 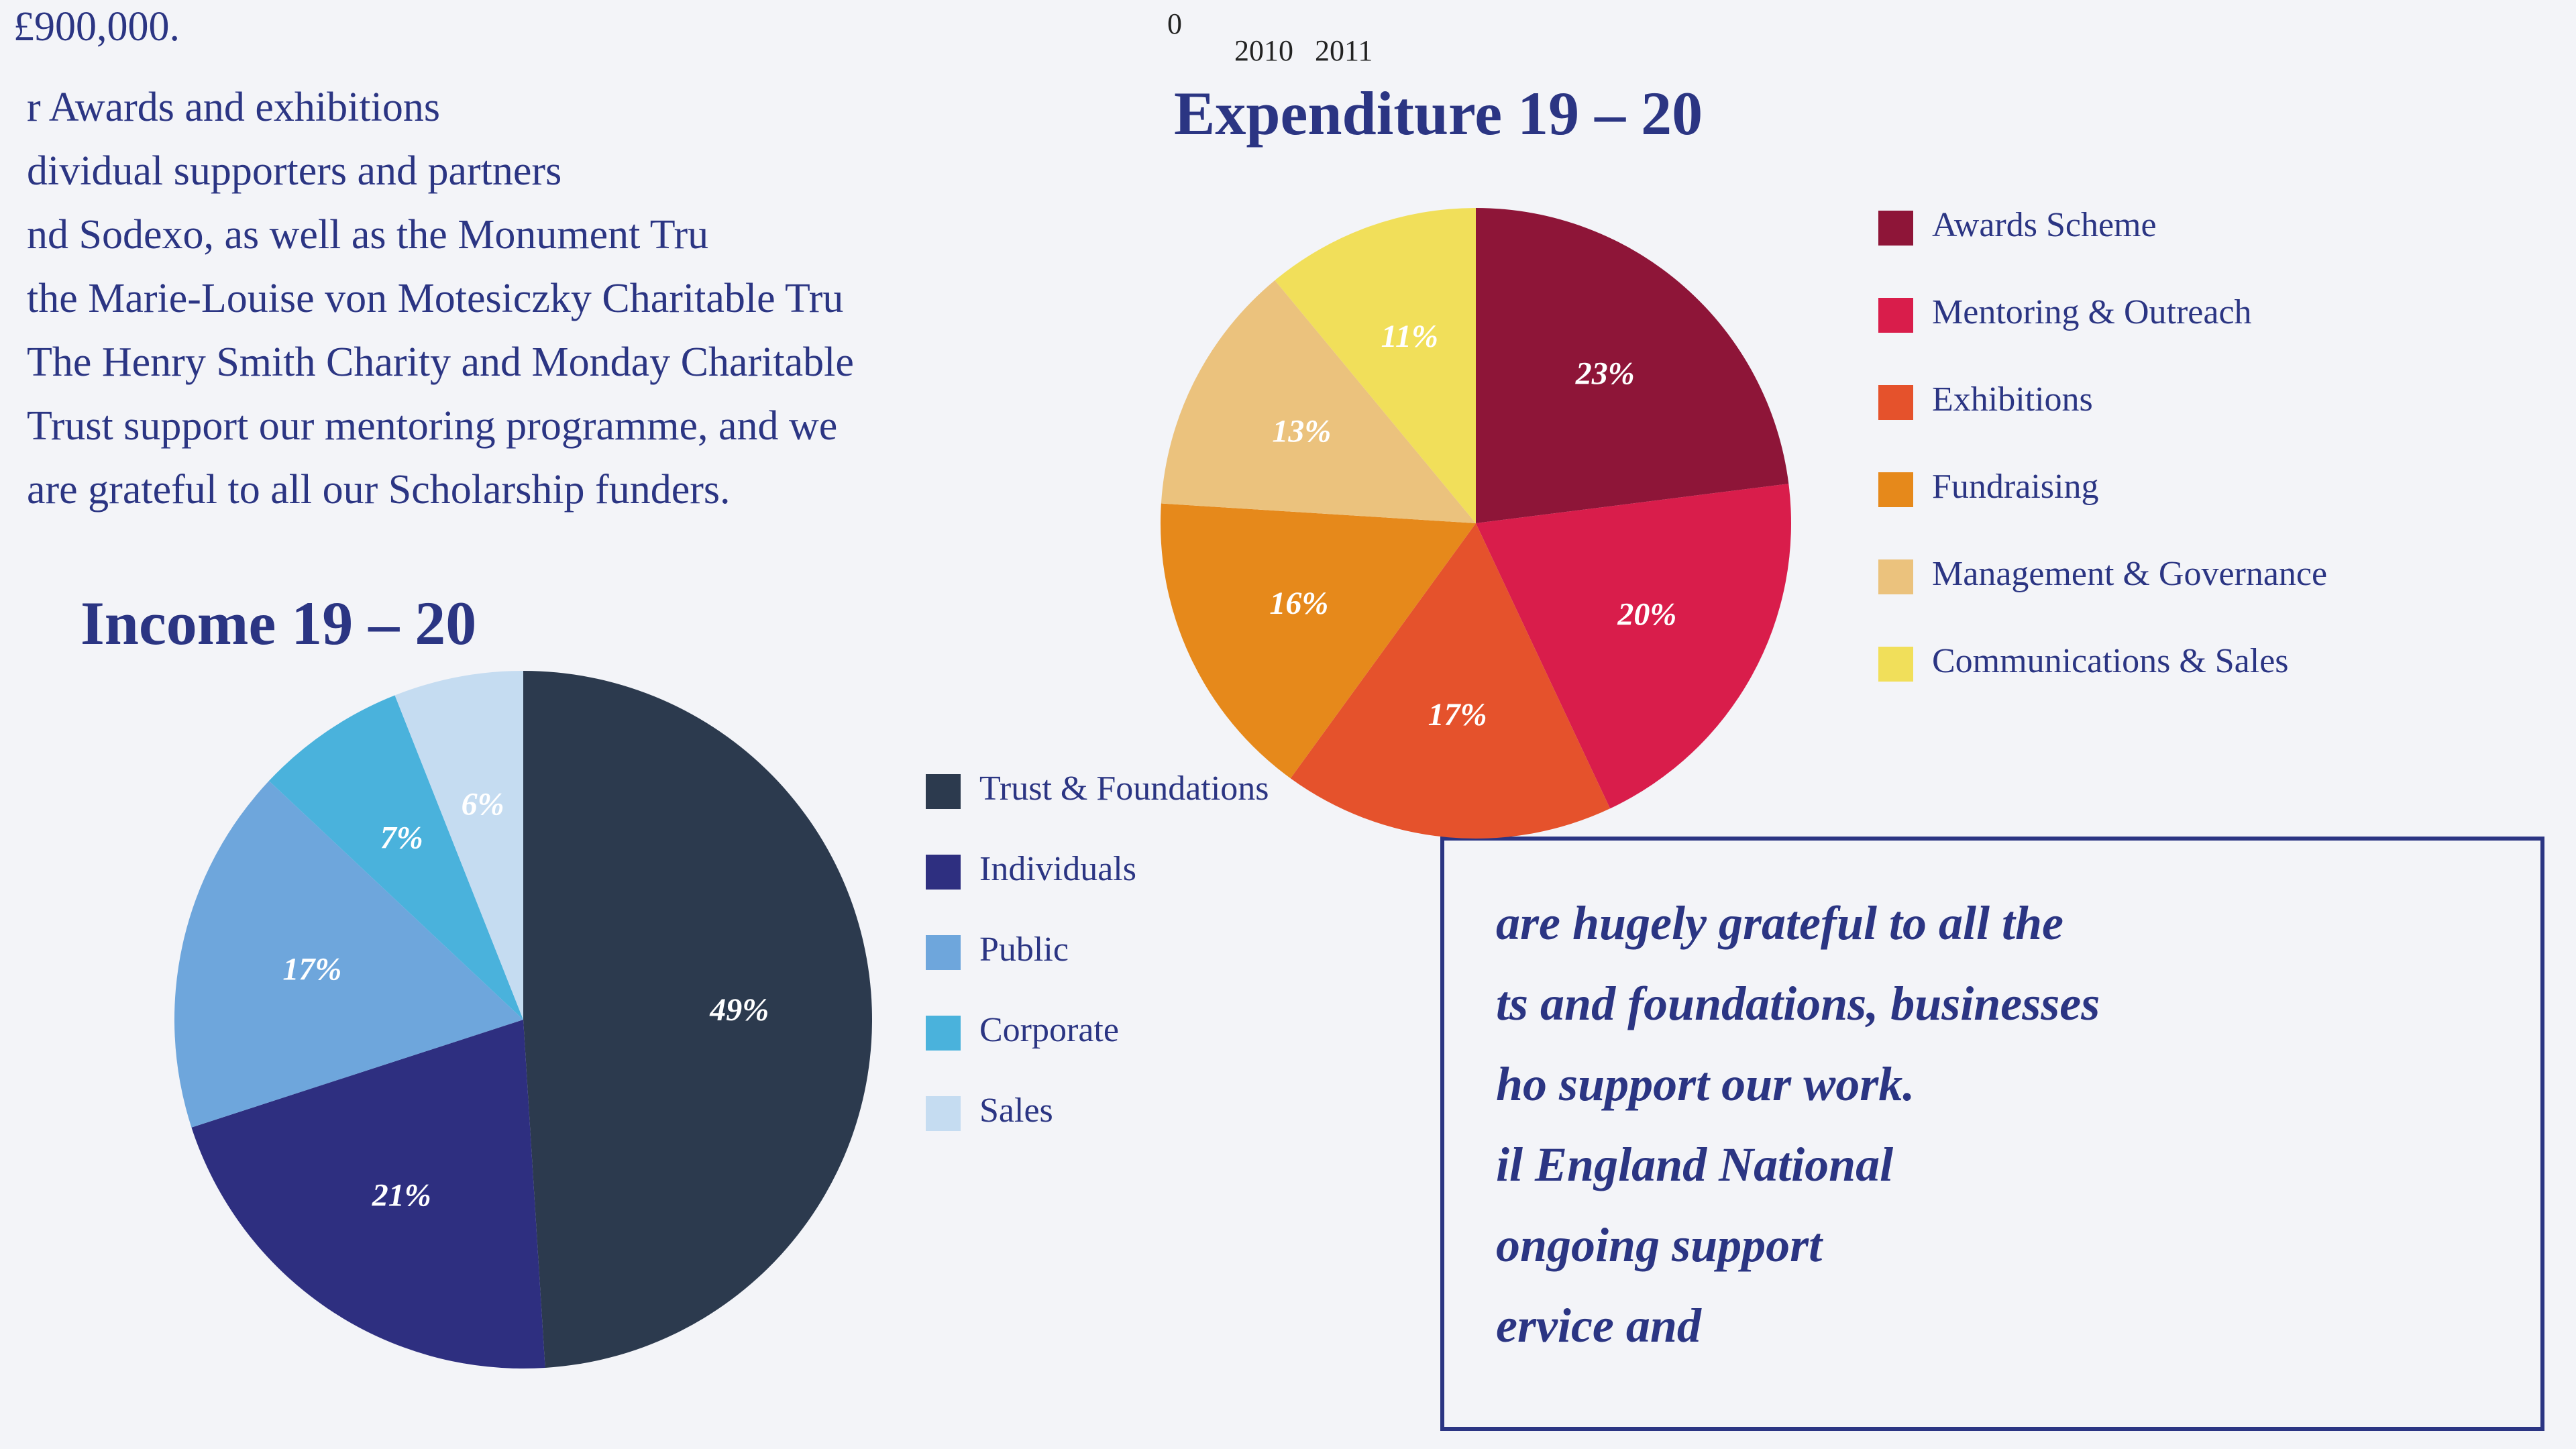 I want to click on legend-label: Sales, so click(x=1016, y=1110).